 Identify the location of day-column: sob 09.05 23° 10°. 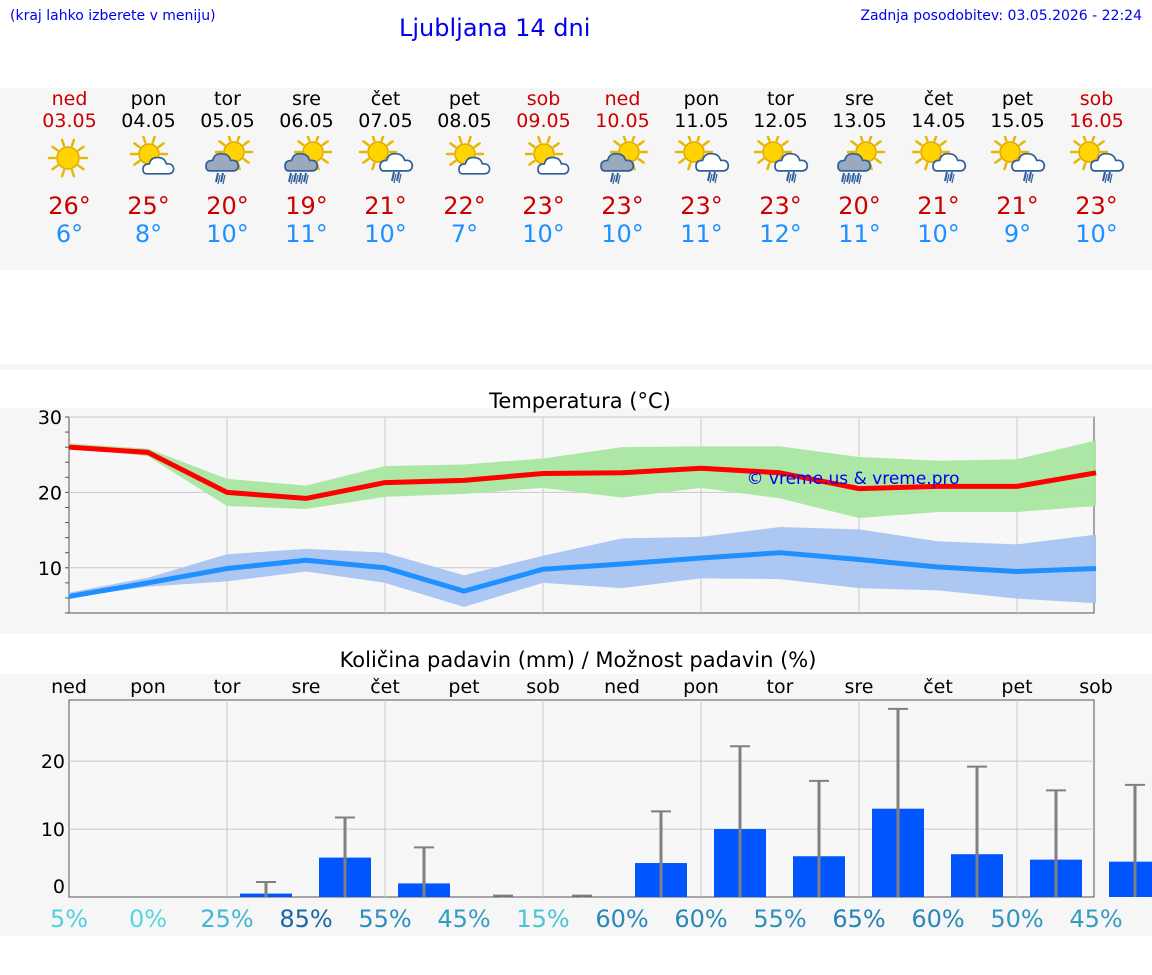
(543, 168).